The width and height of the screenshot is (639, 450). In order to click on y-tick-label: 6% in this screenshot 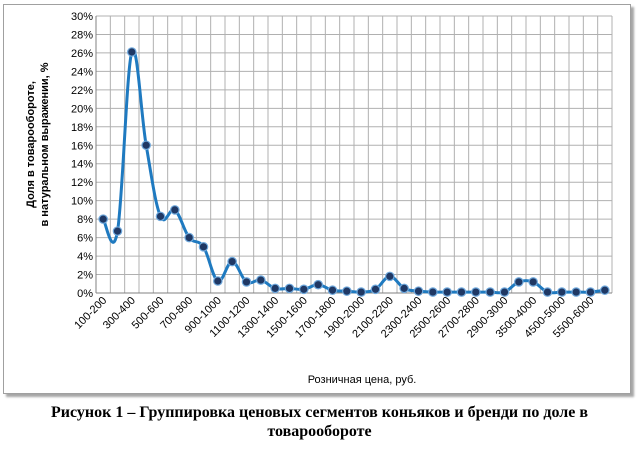, I will do `click(85, 239)`.